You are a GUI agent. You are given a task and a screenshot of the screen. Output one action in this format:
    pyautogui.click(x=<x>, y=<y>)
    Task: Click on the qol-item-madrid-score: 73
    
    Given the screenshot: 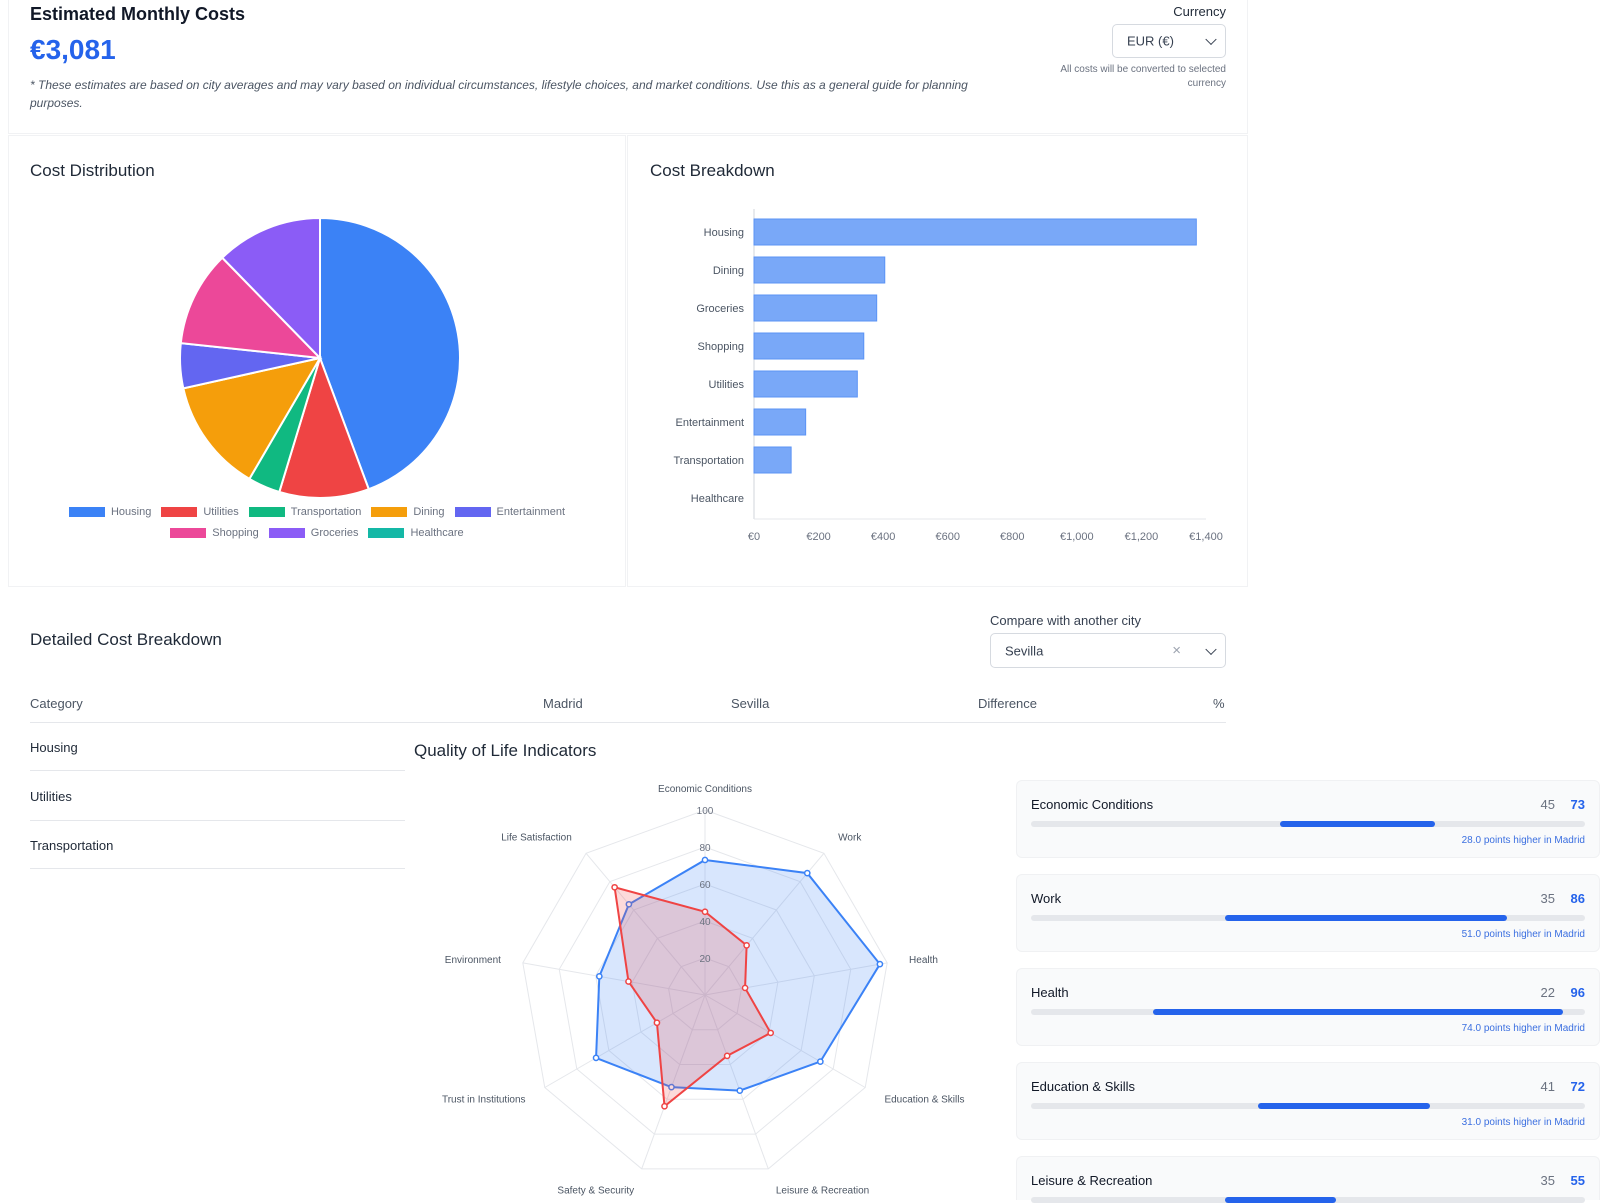 What is the action you would take?
    pyautogui.click(x=1577, y=804)
    